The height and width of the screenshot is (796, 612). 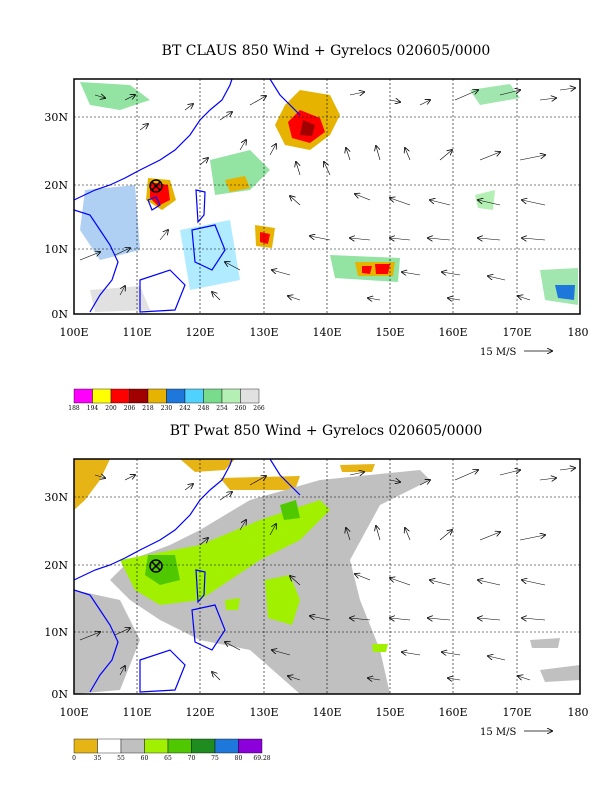 I want to click on colorbar-label: 254, so click(x=222, y=408).